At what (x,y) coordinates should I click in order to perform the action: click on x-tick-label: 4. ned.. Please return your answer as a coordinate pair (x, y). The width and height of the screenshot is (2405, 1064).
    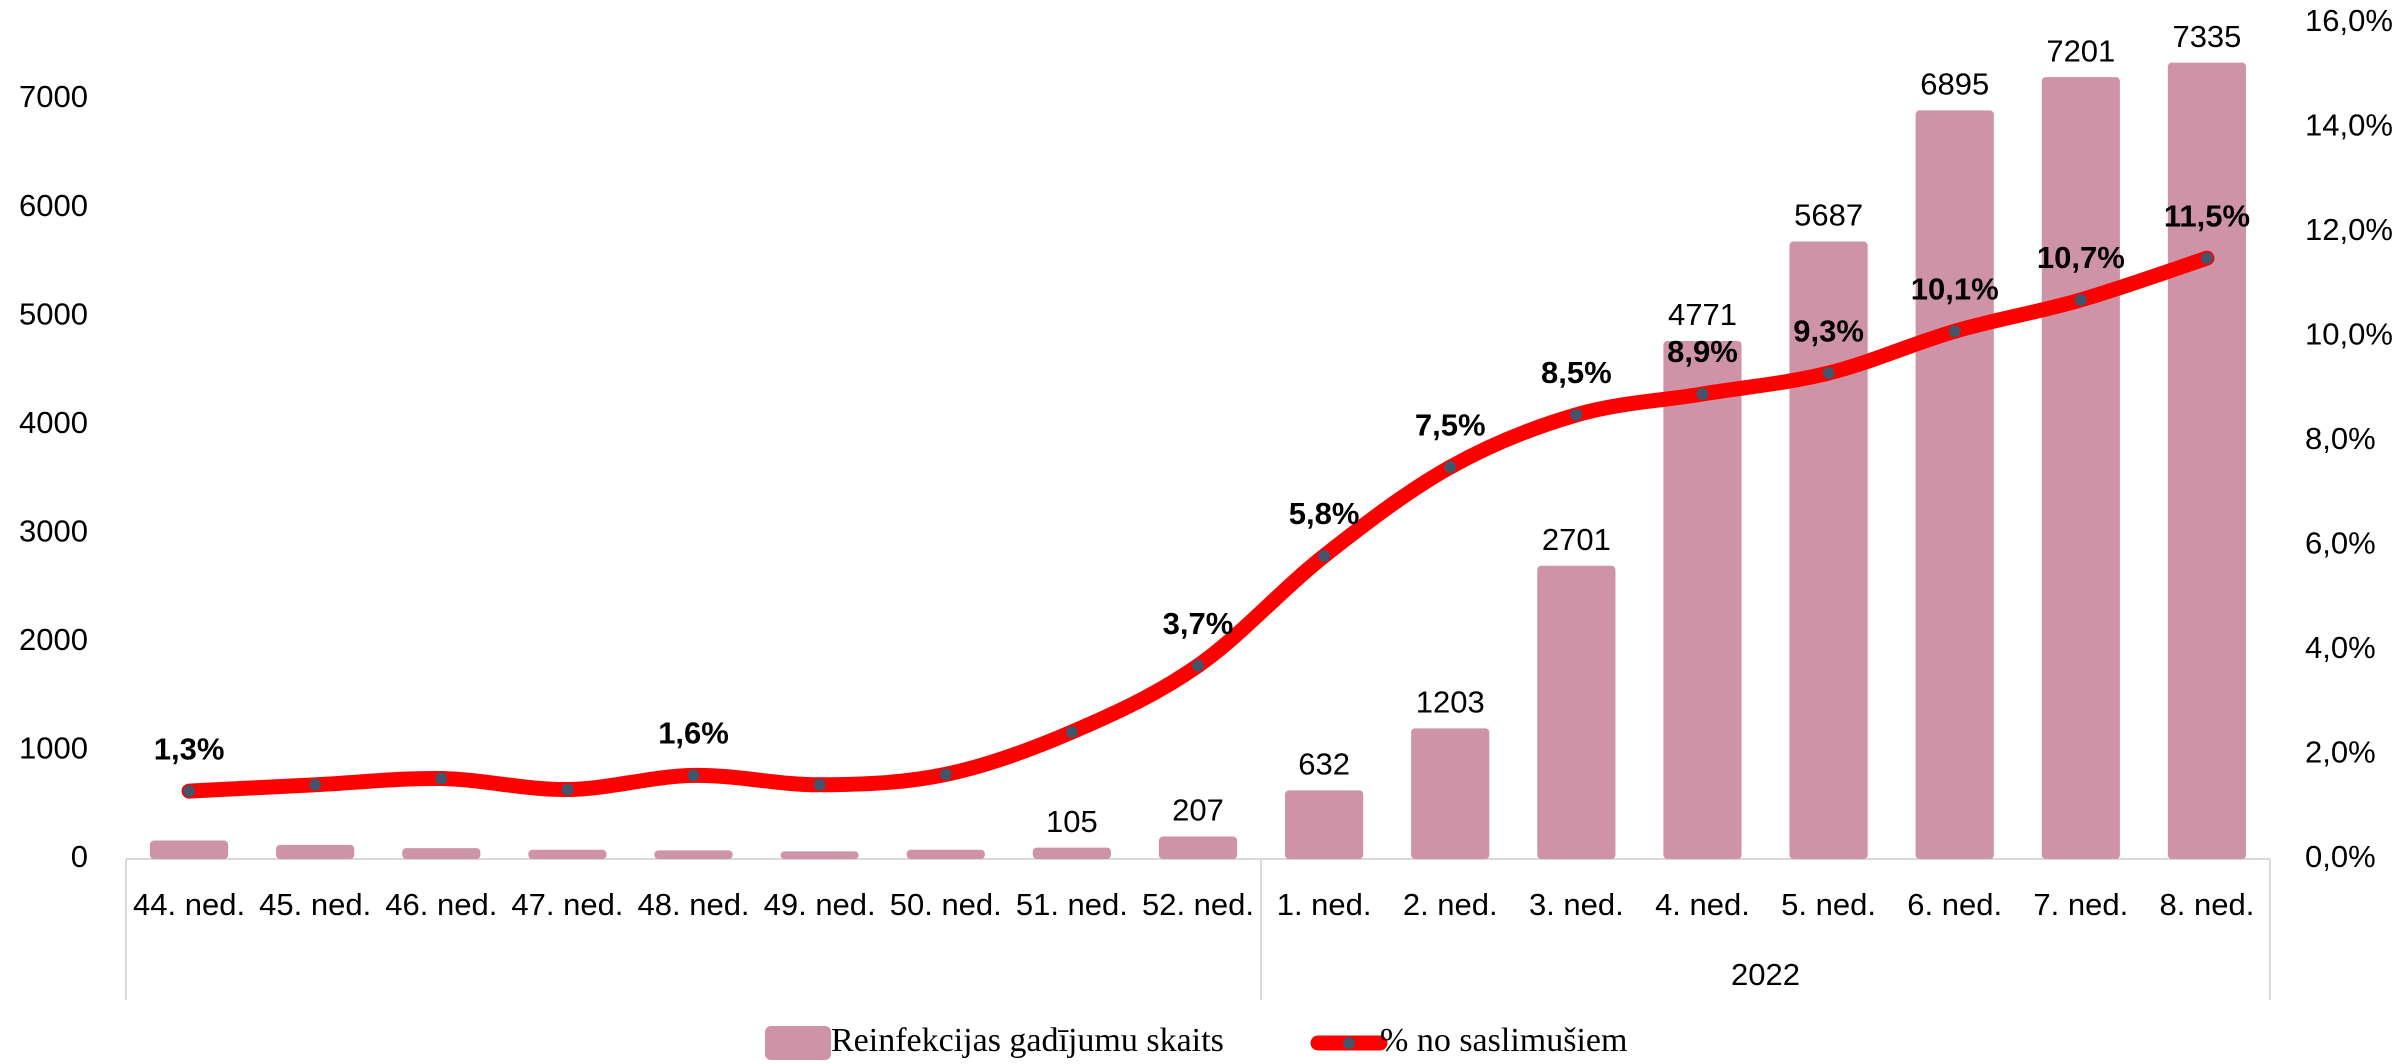
    Looking at the image, I should click on (1702, 904).